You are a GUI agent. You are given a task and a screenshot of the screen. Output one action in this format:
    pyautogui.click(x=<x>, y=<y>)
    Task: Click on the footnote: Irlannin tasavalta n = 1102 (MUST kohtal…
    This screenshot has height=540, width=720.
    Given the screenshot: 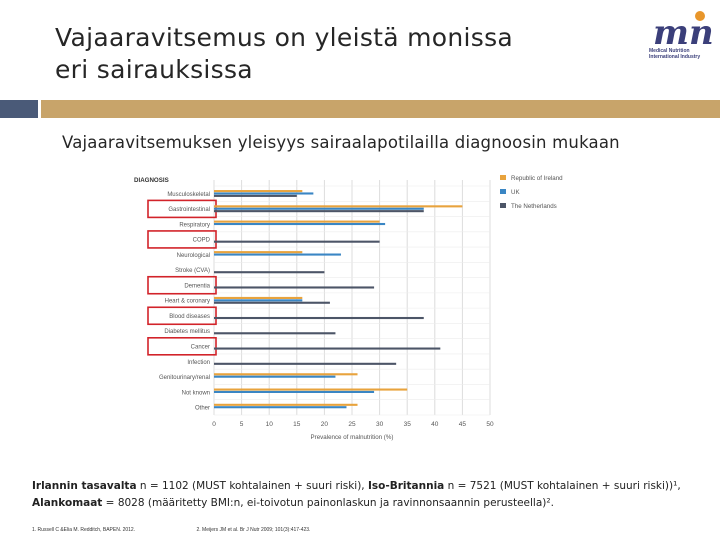 What is the action you would take?
    pyautogui.click(x=362, y=495)
    